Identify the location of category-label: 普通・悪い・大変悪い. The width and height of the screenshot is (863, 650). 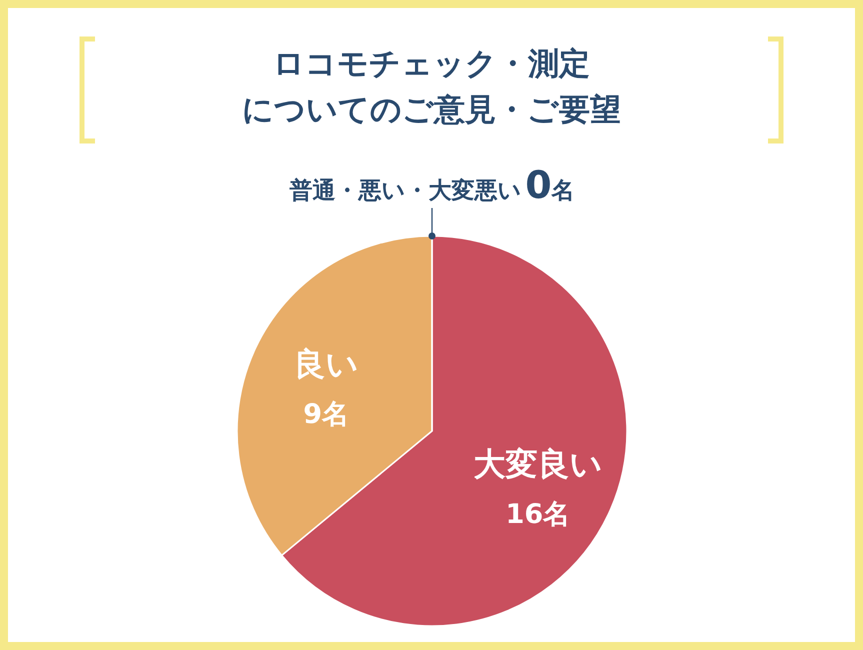
(405, 191).